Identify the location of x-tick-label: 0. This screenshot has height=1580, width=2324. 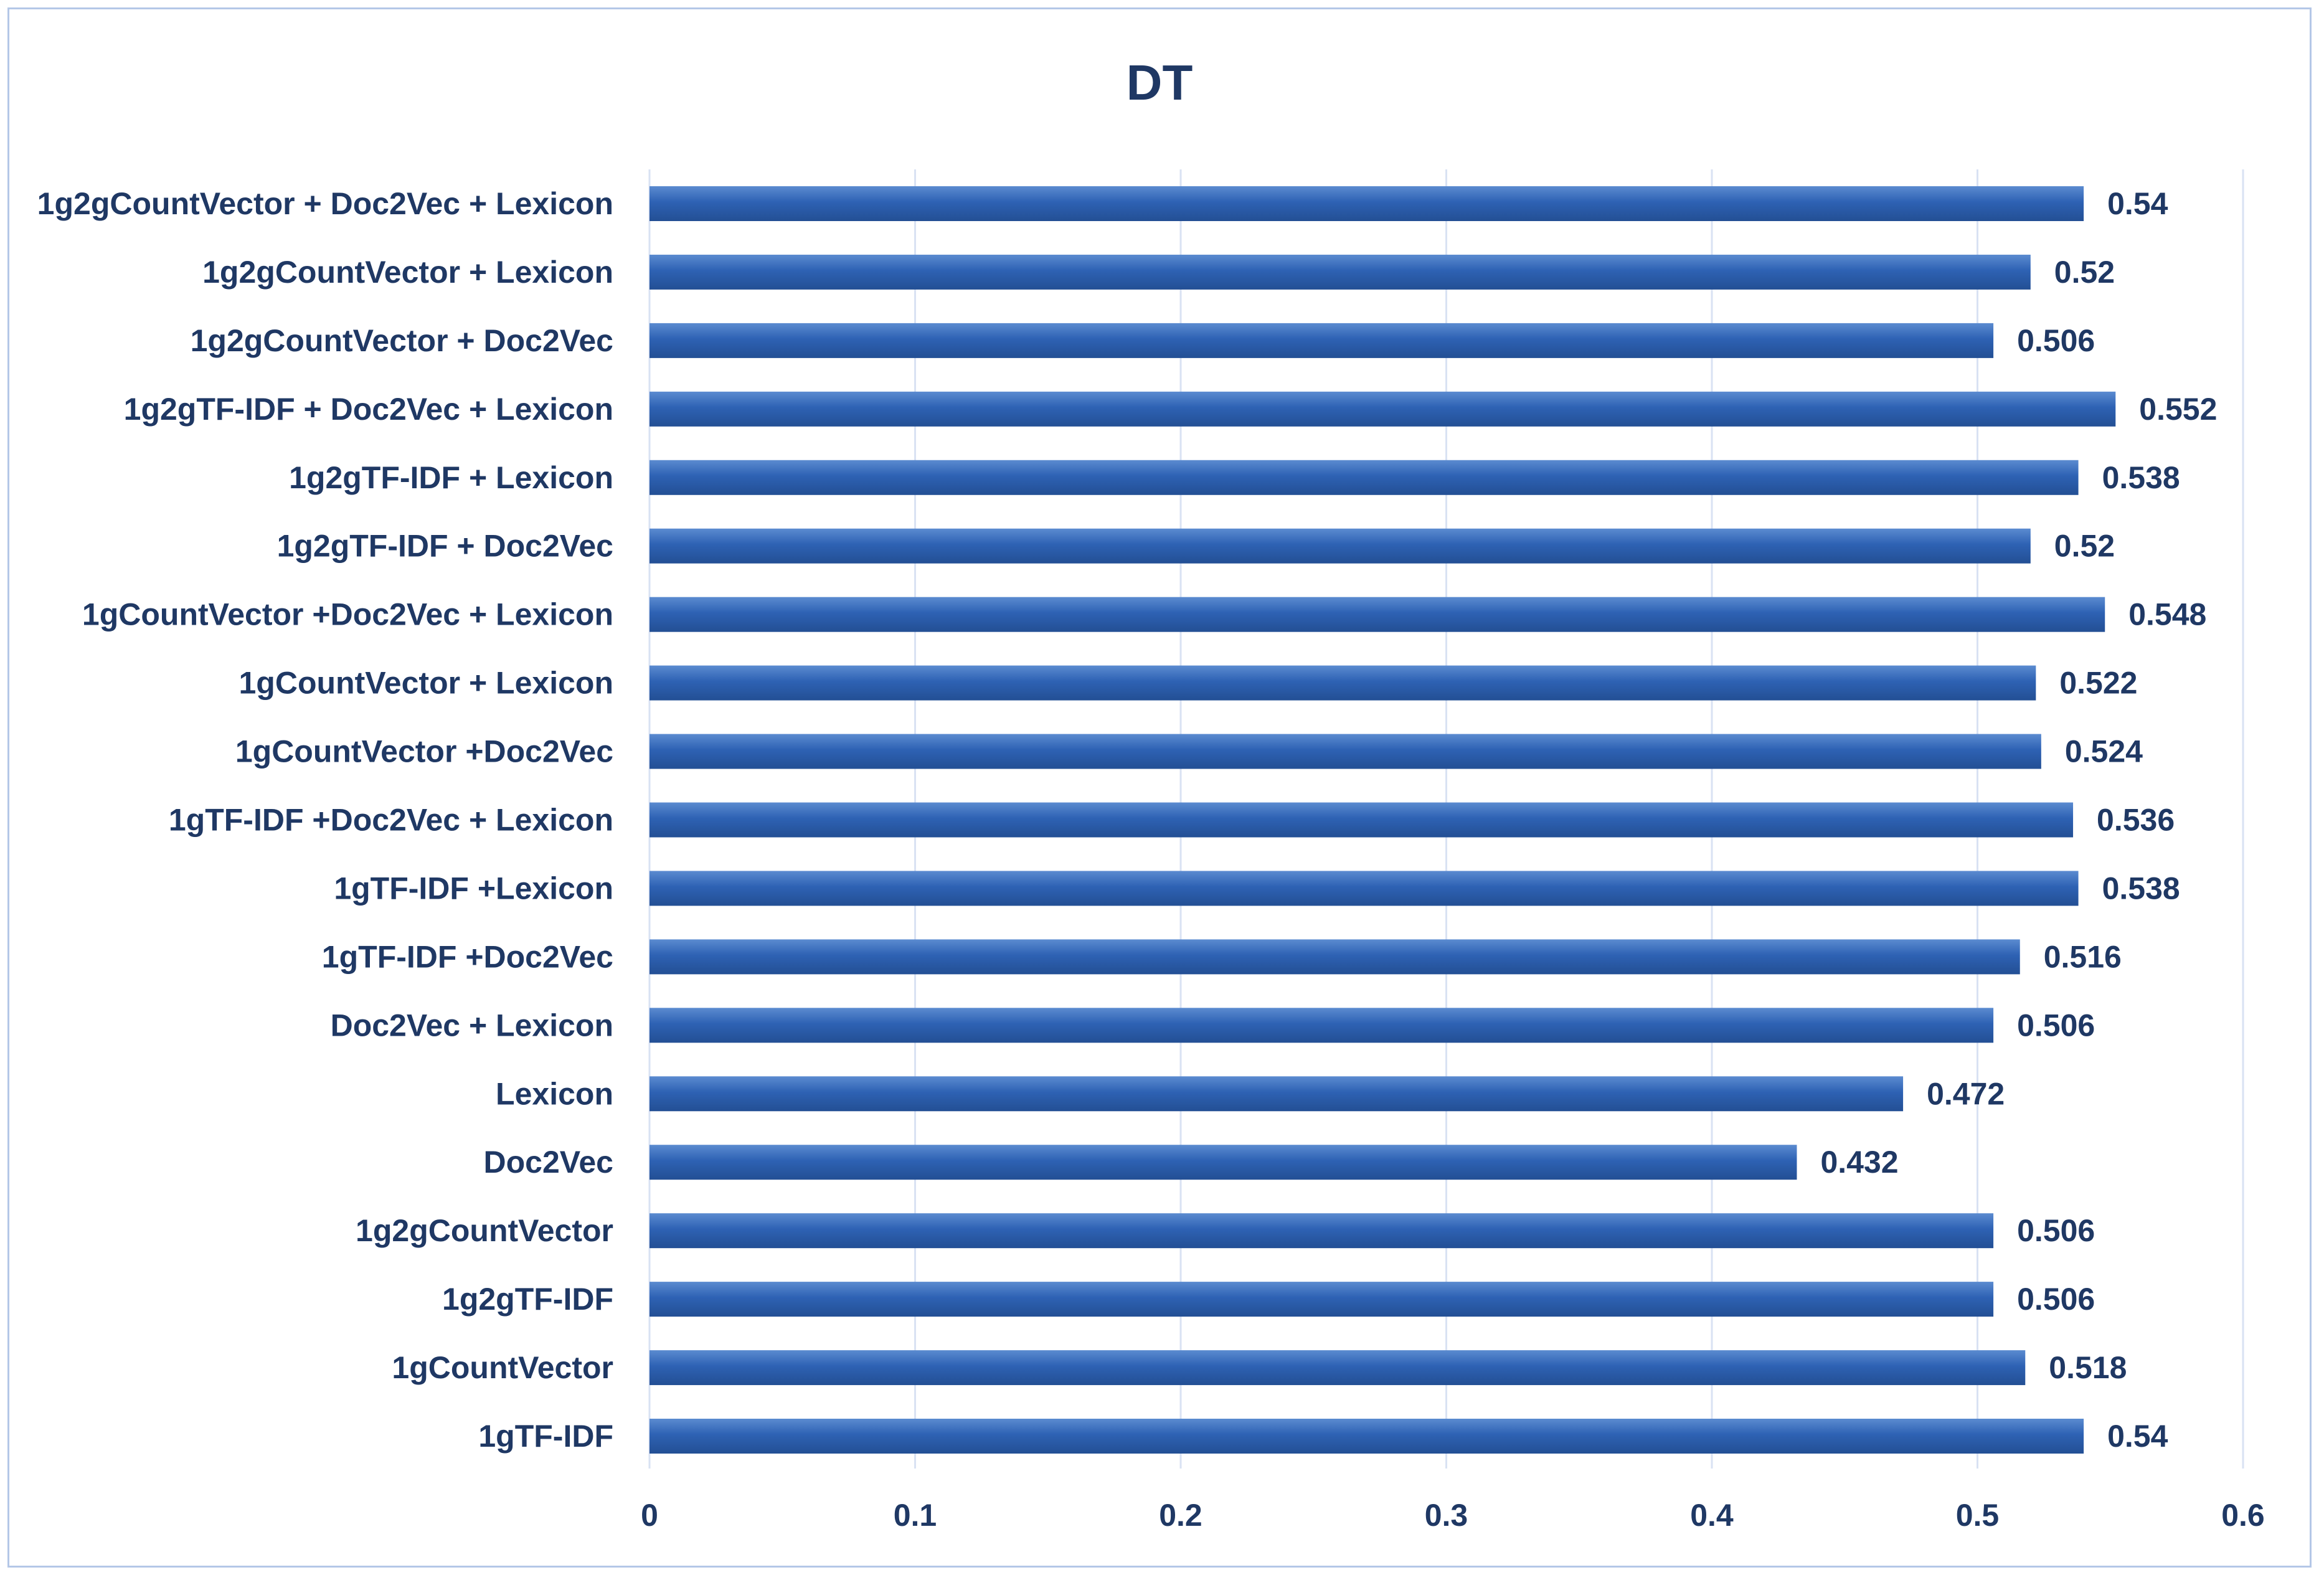
(650, 1515).